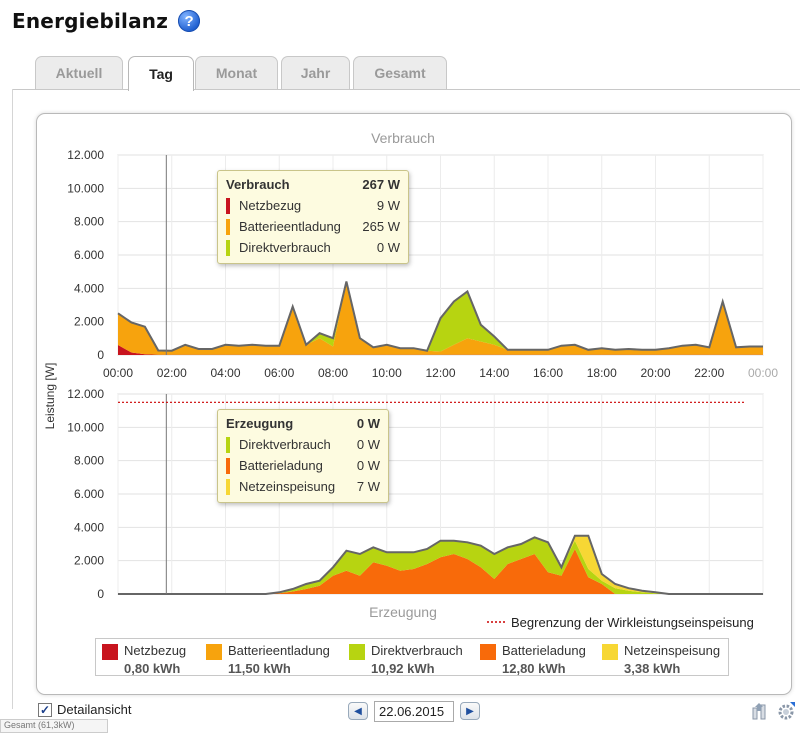  I want to click on tooltip-row-label: Batterieladung, so click(281, 465).